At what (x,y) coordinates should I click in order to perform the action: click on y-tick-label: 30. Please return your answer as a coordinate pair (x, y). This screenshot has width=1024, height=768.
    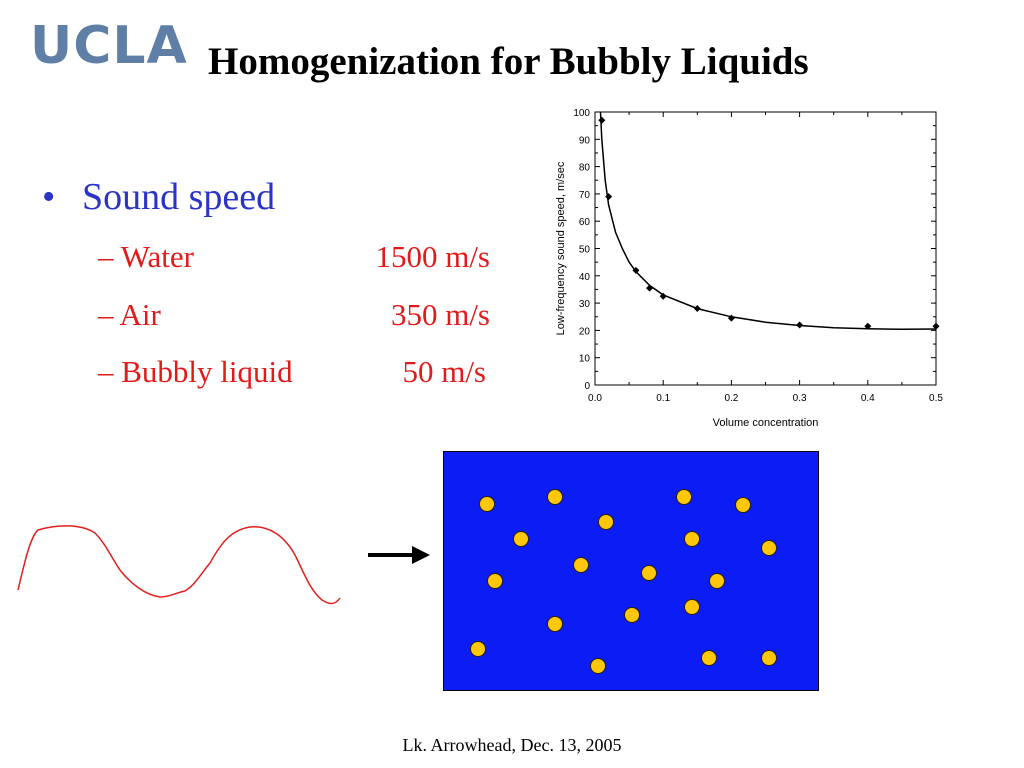
    Looking at the image, I should click on (585, 304).